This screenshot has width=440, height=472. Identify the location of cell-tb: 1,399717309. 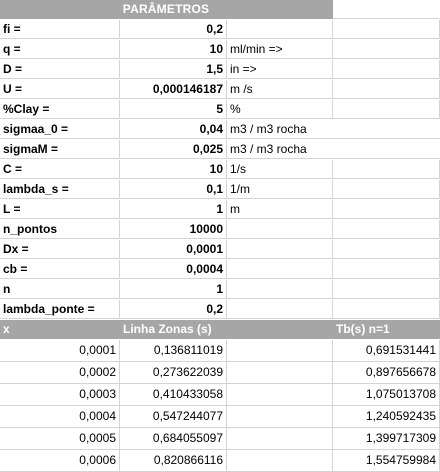
(386, 439).